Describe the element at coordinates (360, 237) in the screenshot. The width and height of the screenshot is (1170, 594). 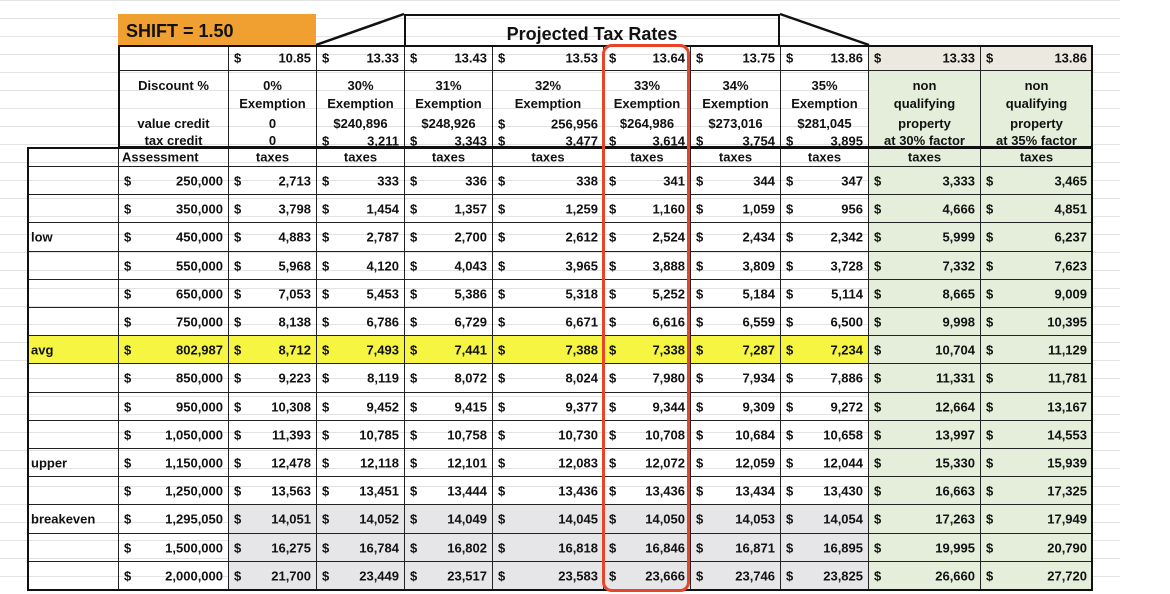
I see `tax-cell: $2,787` at that location.